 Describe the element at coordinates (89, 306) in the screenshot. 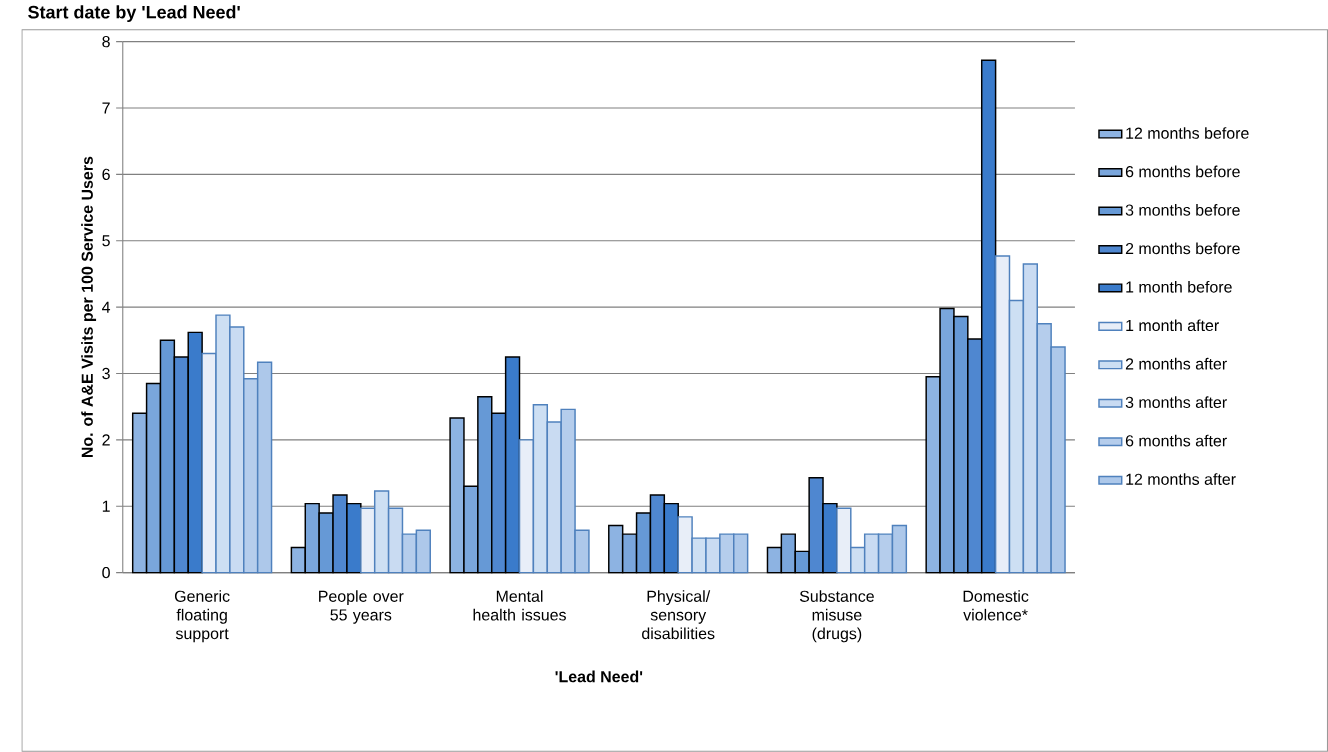

I see `y-axis-title: No. of A&E Visits per 100 Service Users` at that location.